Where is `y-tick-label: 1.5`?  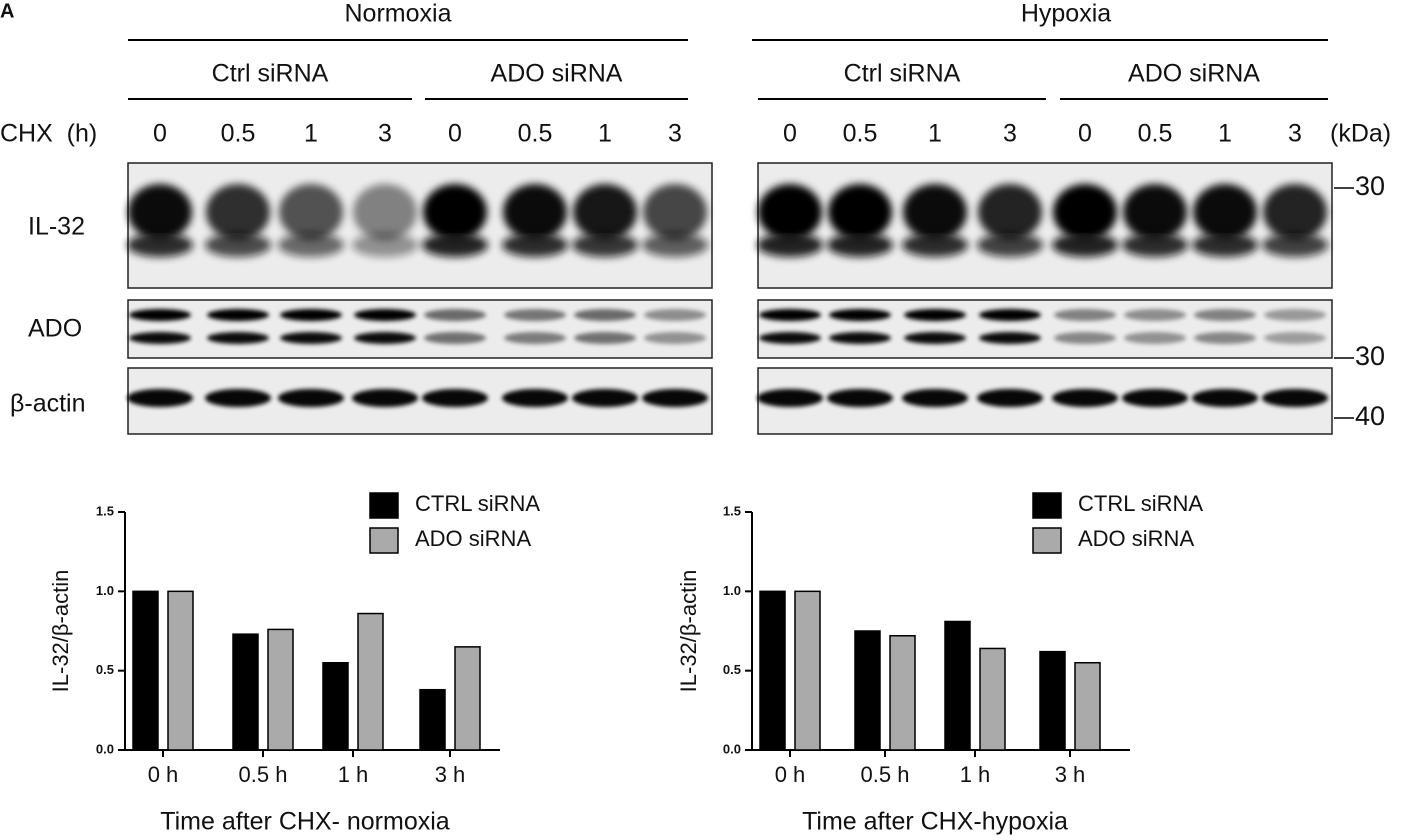
y-tick-label: 1.5 is located at coordinates (732, 510).